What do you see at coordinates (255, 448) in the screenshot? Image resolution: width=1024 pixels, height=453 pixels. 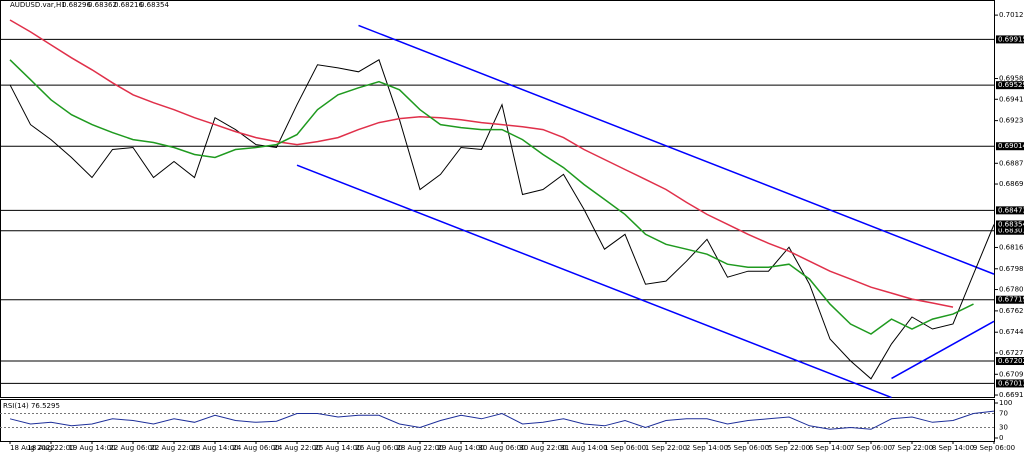 I see `x-tick-label: 24 Aug 06:00` at bounding box center [255, 448].